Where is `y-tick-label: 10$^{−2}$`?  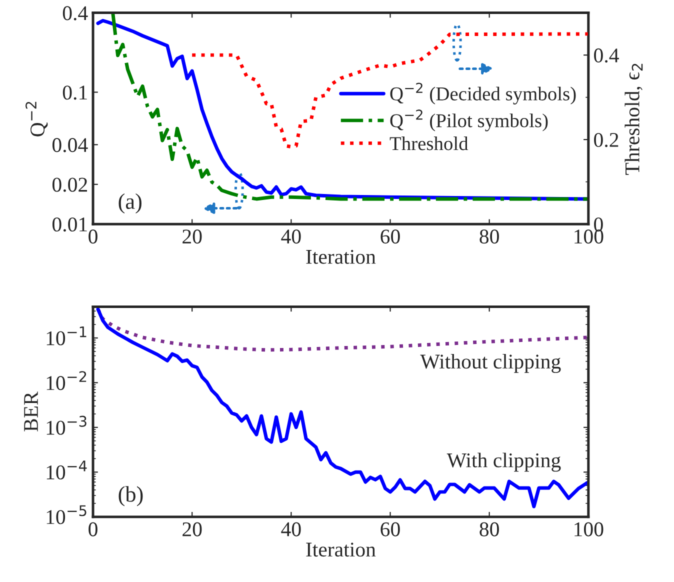 y-tick-label: 10$^{−2}$ is located at coordinates (66, 380).